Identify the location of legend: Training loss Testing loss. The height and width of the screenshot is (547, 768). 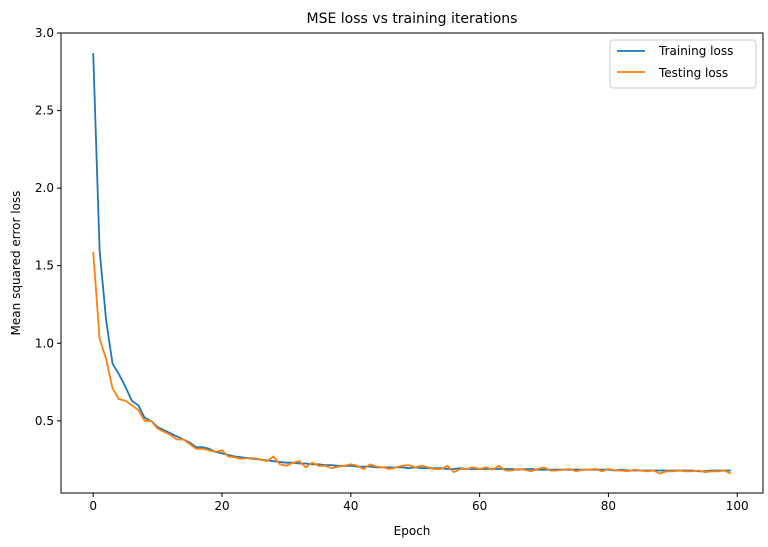
(683, 64).